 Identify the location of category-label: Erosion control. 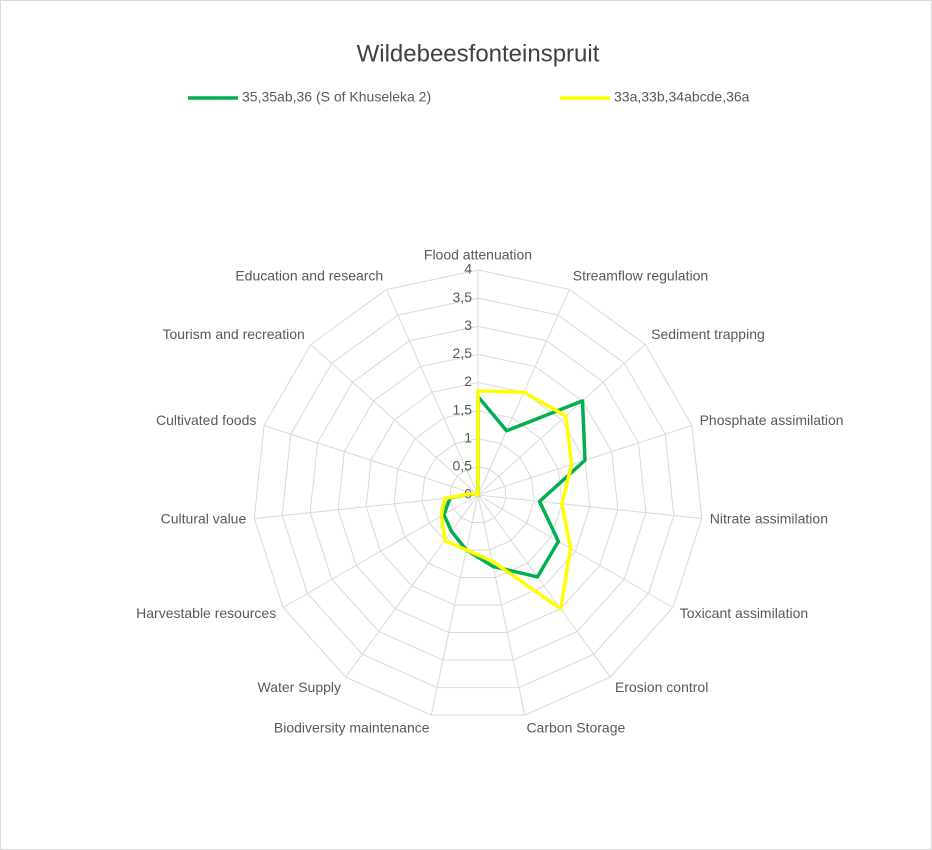
(661, 687).